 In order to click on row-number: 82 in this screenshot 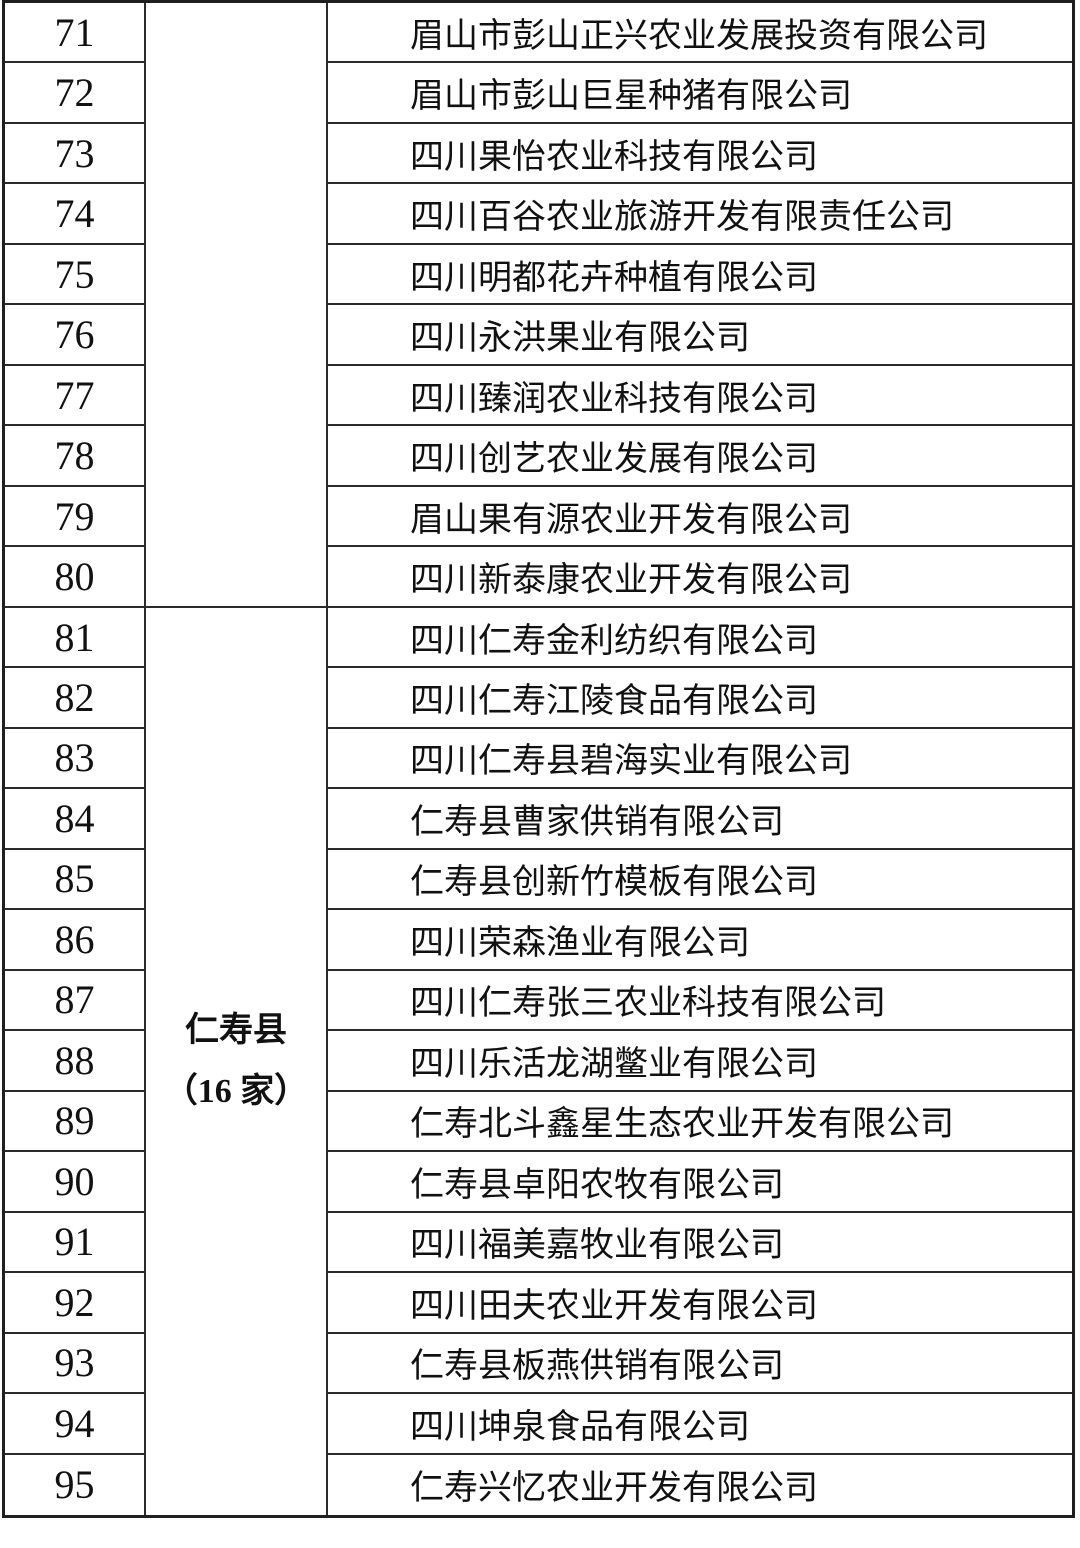, I will do `click(75, 698)`.